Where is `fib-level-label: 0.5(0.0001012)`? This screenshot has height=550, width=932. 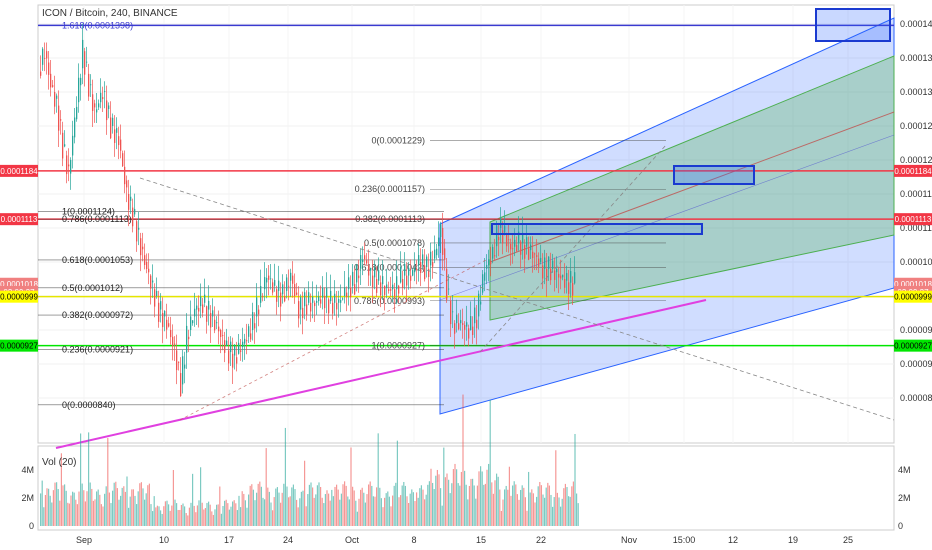
fib-level-label: 0.5(0.0001012) is located at coordinates (92, 288).